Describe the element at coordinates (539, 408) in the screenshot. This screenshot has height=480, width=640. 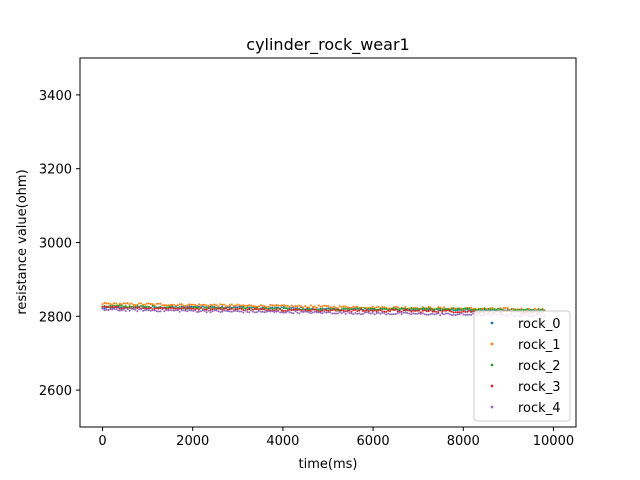
I see `legend-label: rock_4` at that location.